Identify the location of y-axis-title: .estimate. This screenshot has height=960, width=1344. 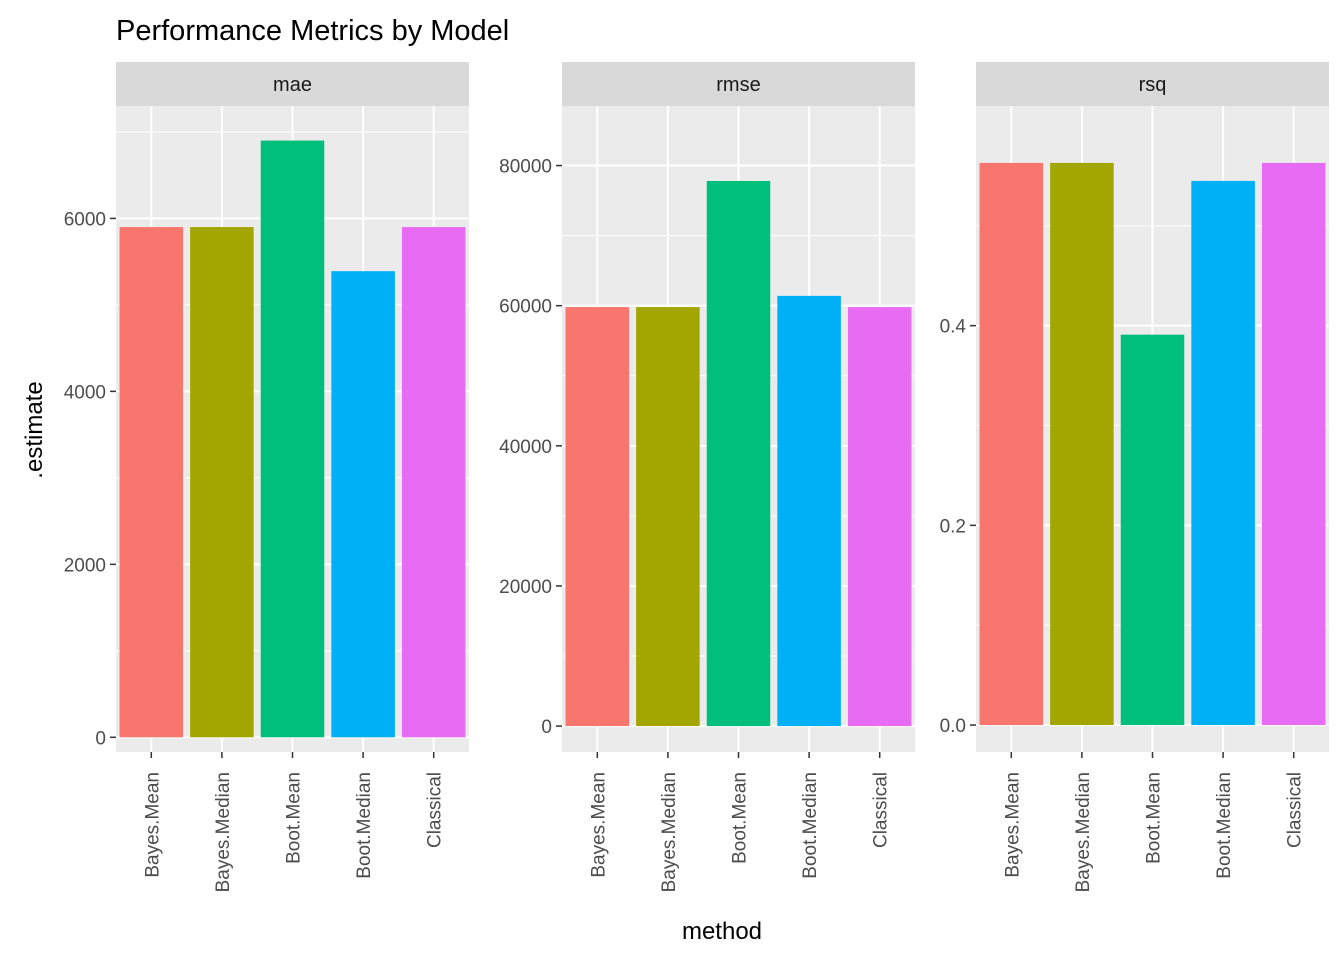
(34, 429).